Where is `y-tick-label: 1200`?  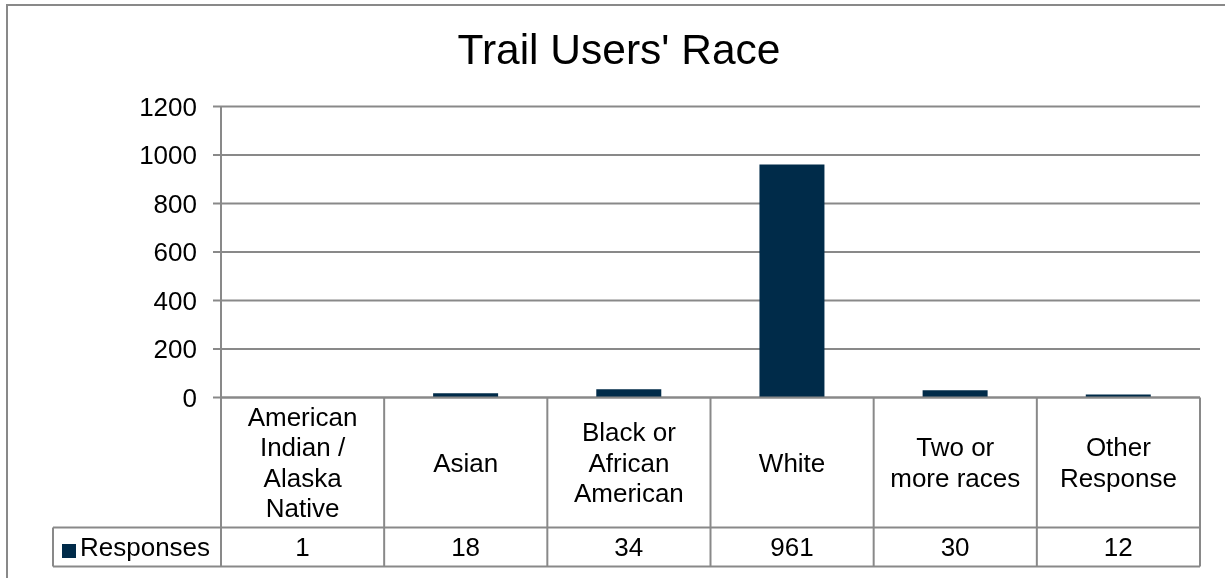 y-tick-label: 1200 is located at coordinates (168, 106).